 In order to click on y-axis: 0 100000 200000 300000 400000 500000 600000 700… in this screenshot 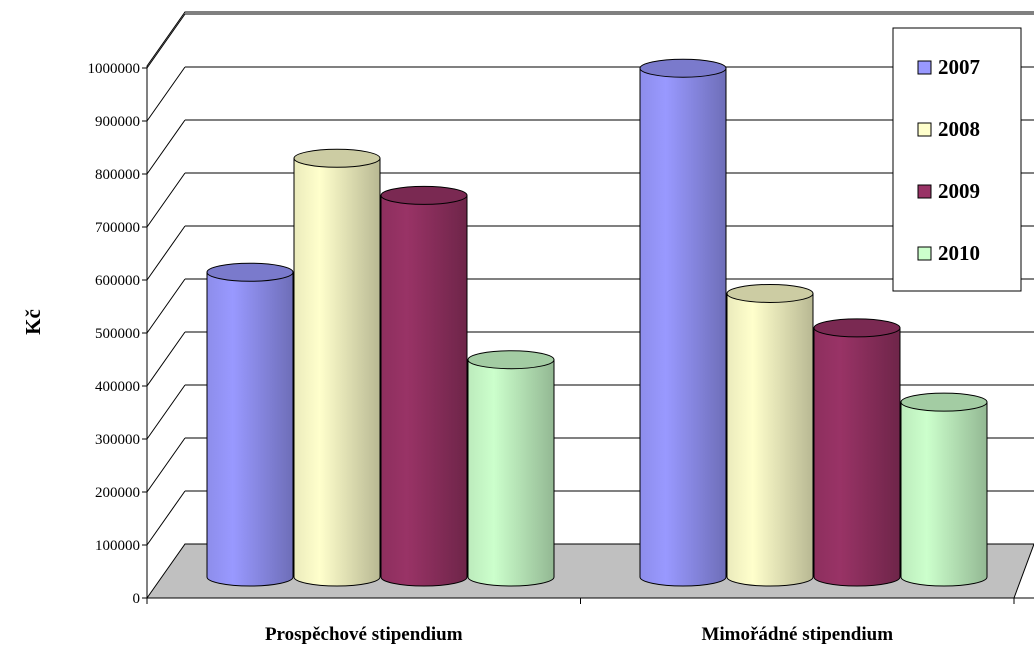, I will do `click(118, 334)`.